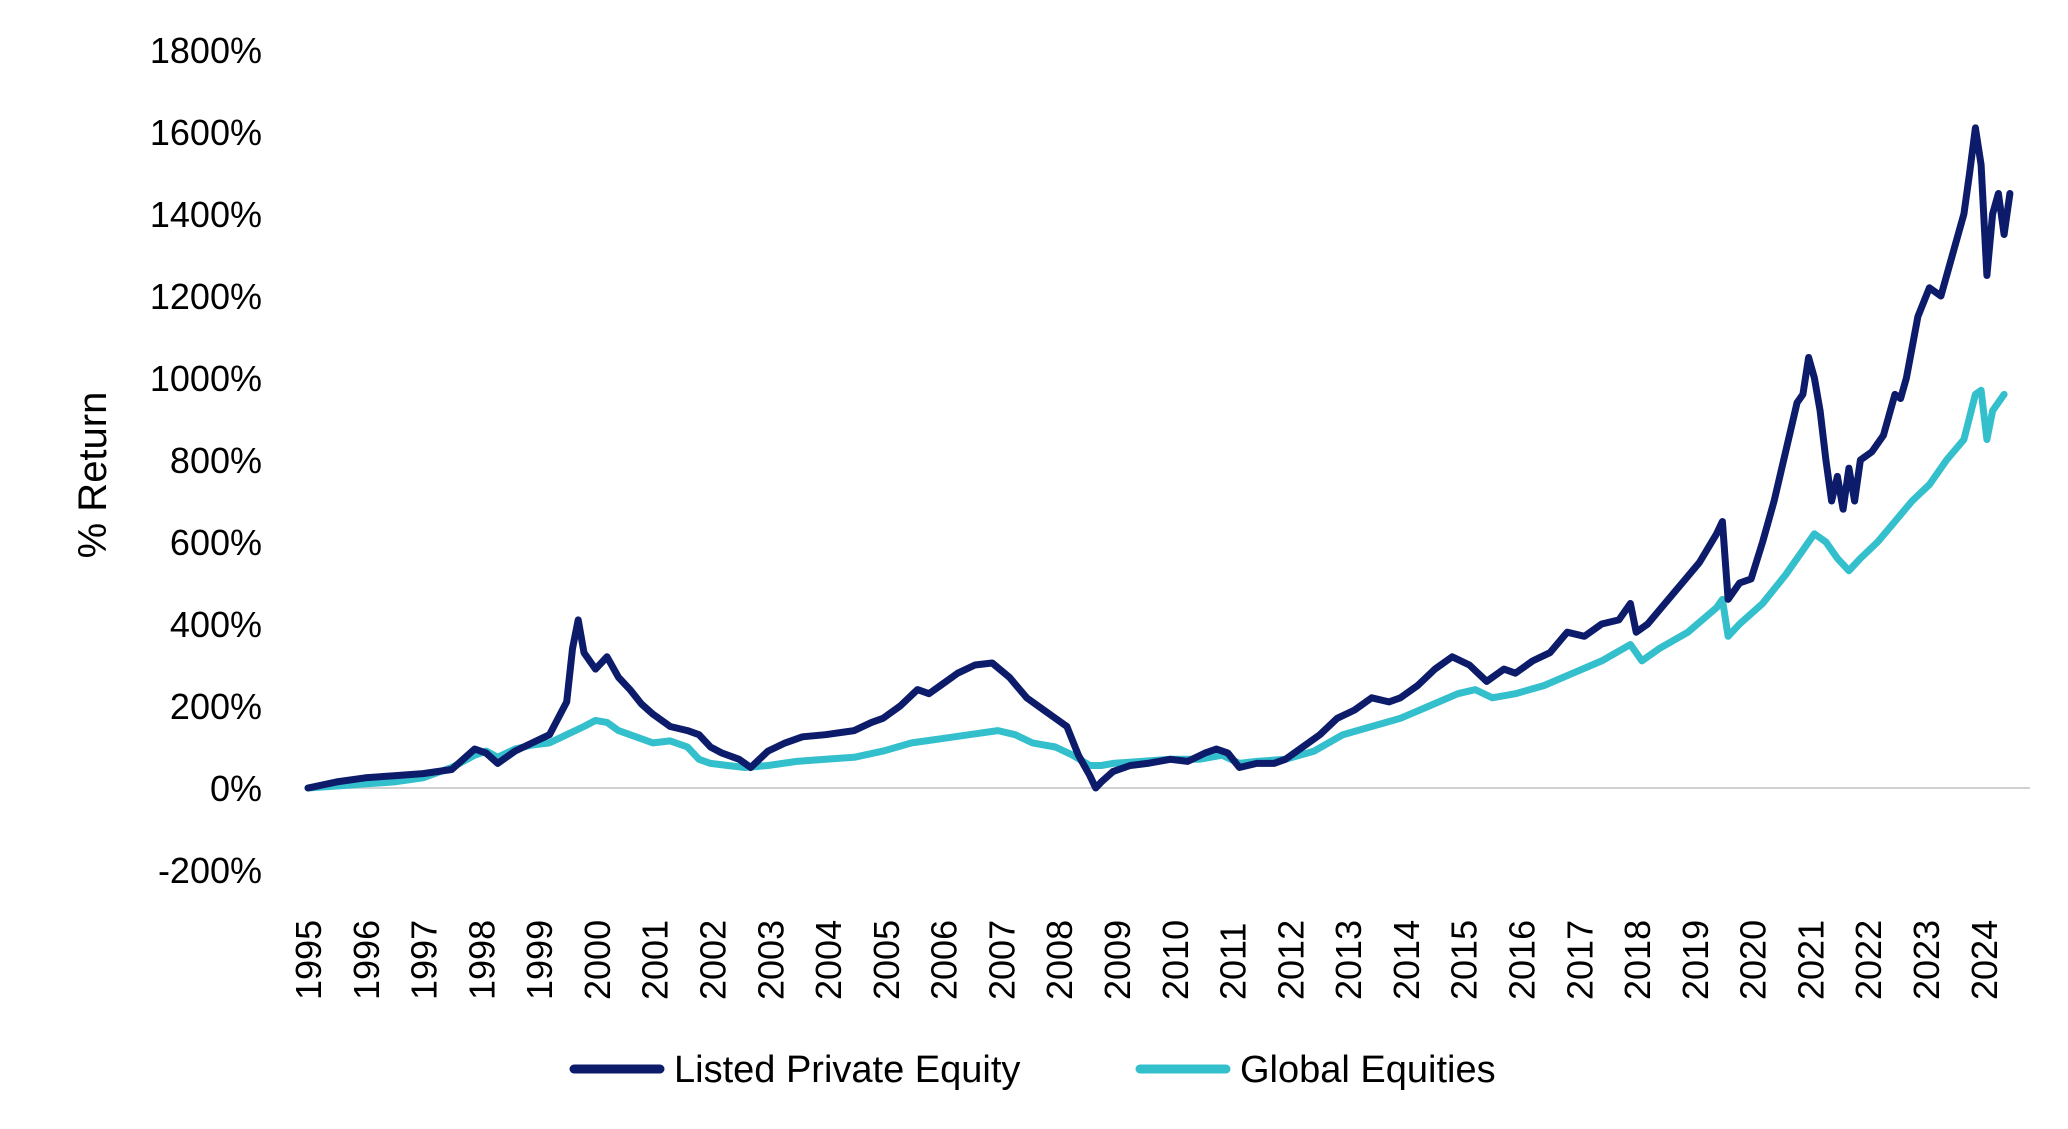 The height and width of the screenshot is (1129, 2068). Describe the element at coordinates (1868, 960) in the screenshot. I see `x-tick-label: 2022` at that location.